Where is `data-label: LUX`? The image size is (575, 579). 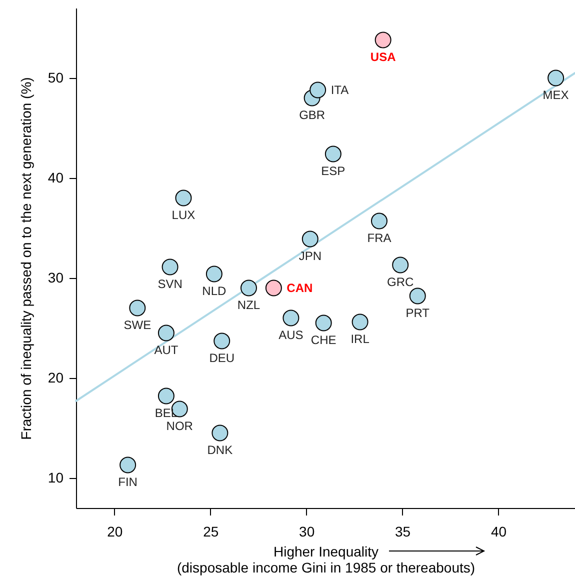 data-label: LUX is located at coordinates (184, 215).